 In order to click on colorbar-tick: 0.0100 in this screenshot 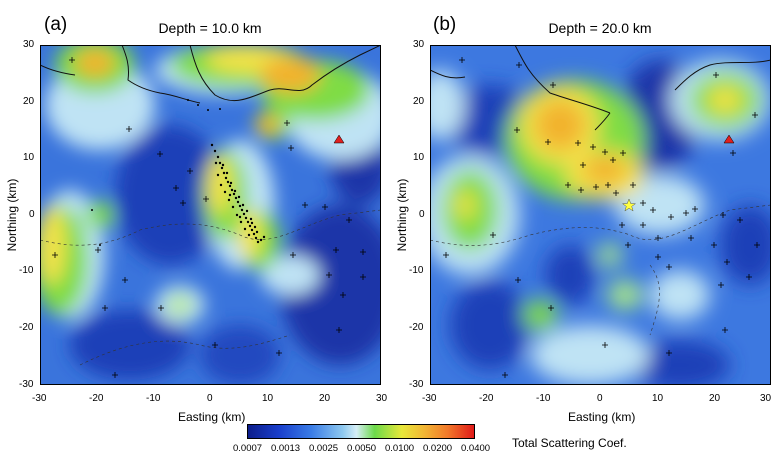, I will do `click(400, 448)`.